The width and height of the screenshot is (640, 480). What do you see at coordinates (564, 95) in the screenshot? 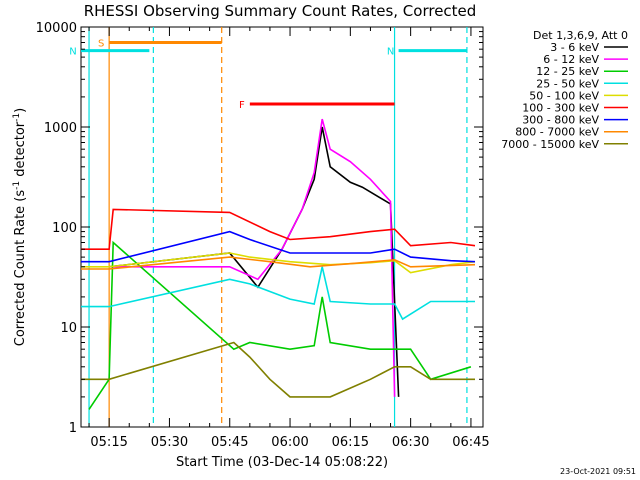
I see `legend-entry-label: 50 - 100 keV` at bounding box center [564, 95].